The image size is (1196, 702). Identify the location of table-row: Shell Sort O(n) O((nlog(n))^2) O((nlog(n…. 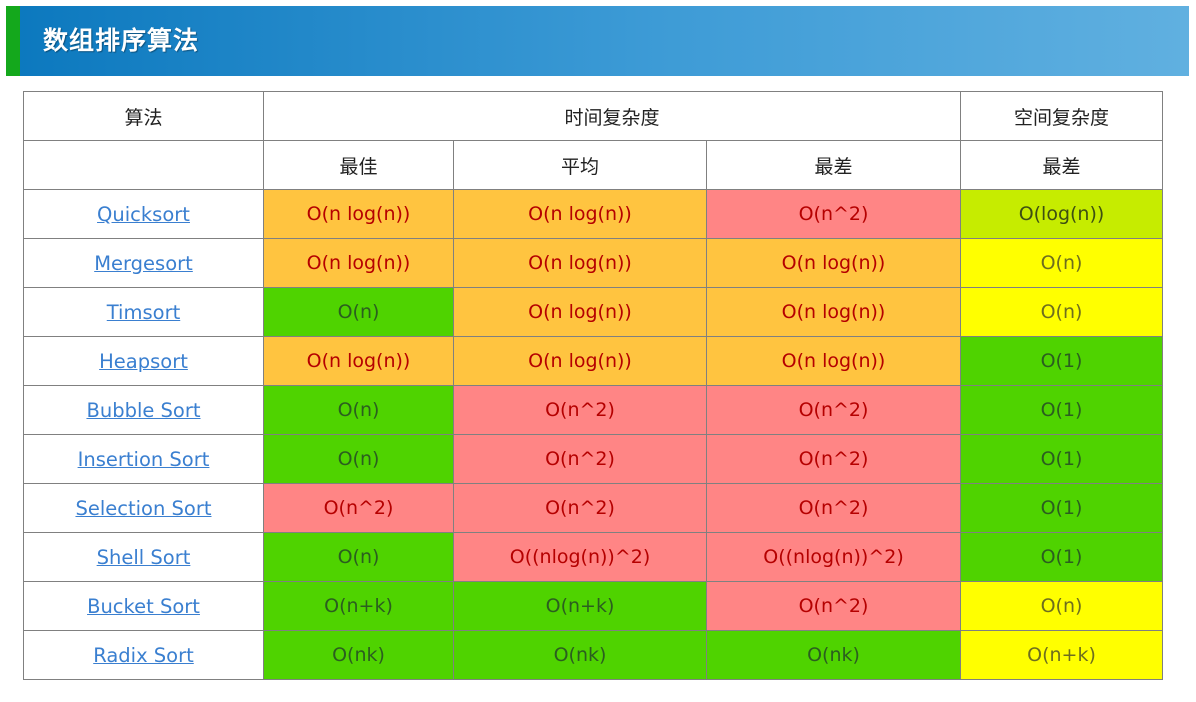
(593, 557).